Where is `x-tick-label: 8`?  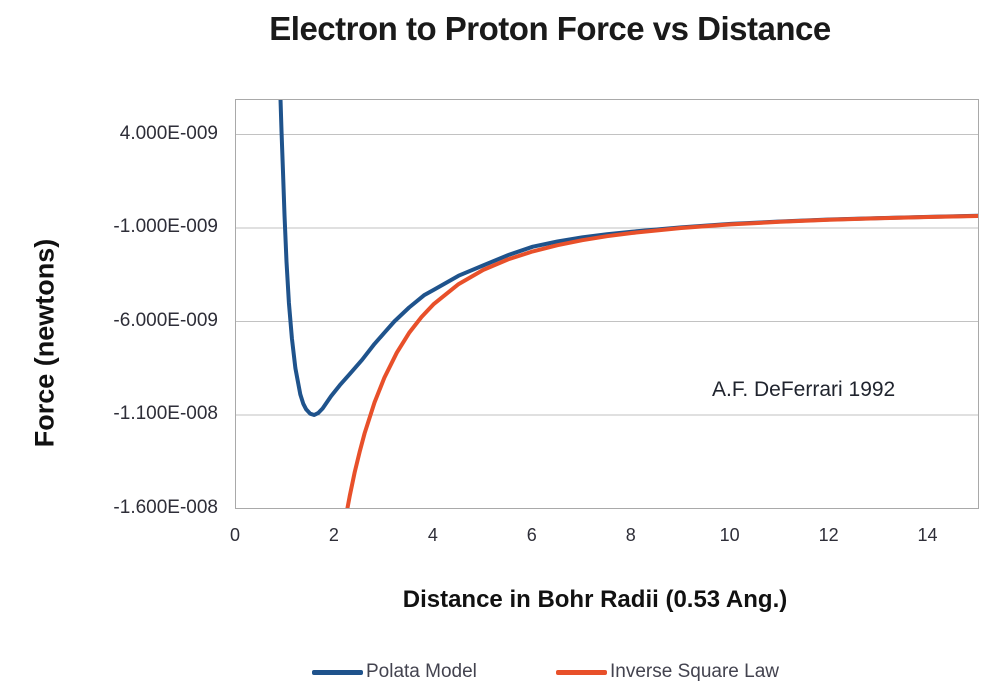
x-tick-label: 8 is located at coordinates (630, 535).